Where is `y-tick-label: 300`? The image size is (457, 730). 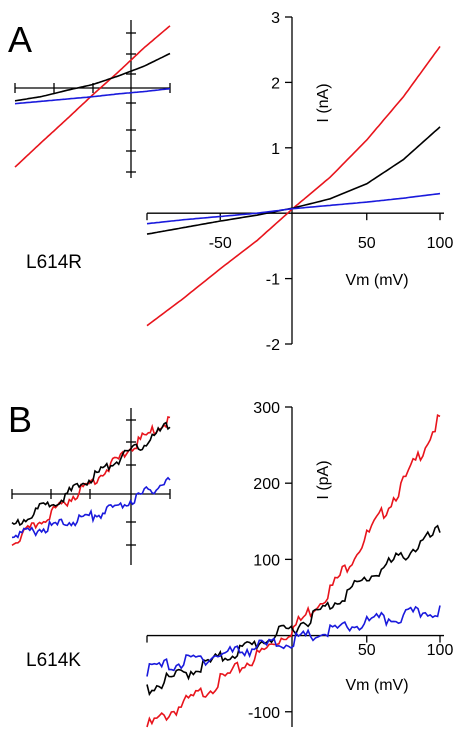
y-tick-label: 300 is located at coordinates (266, 408).